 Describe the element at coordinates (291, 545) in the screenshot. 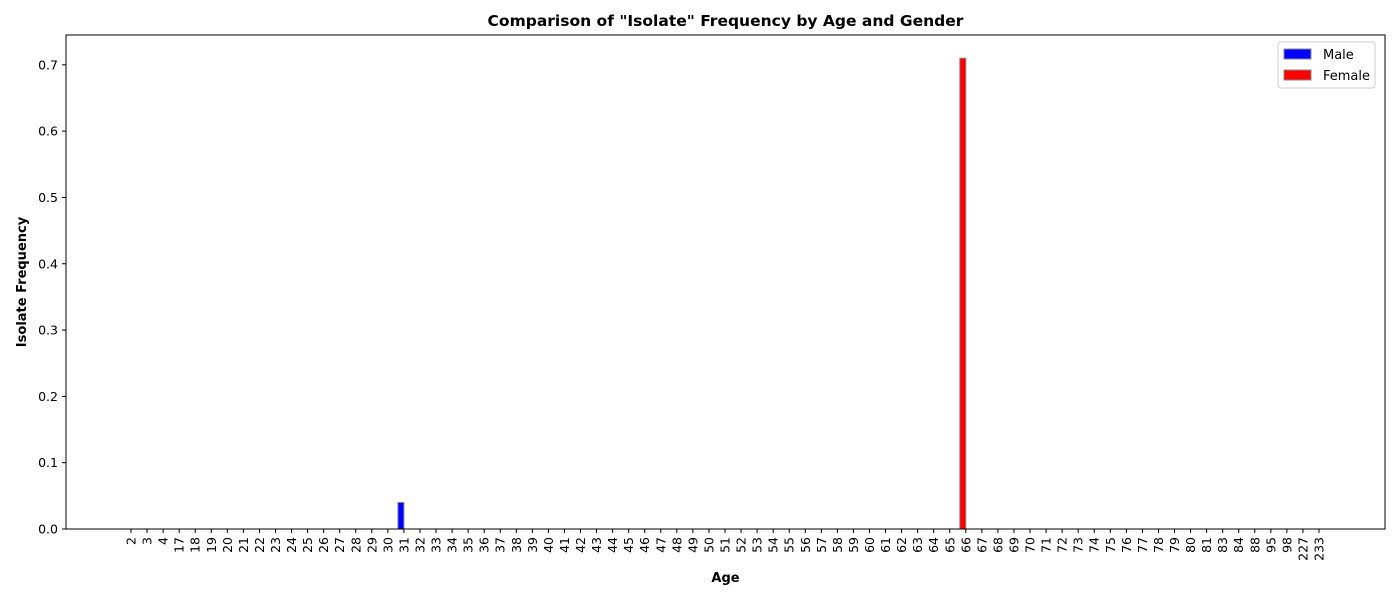

I see `x-tick-label: 24` at that location.